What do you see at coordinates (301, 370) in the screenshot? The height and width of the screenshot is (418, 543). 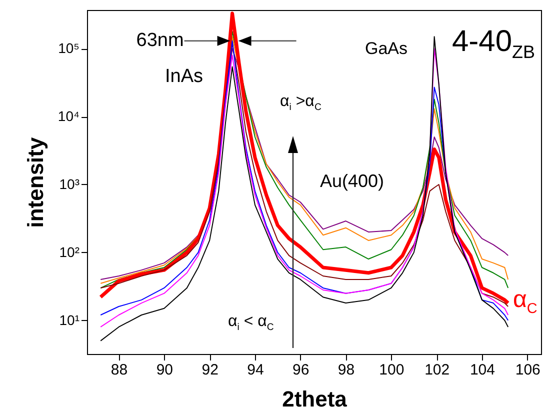 I see `x-tick-label: 96` at bounding box center [301, 370].